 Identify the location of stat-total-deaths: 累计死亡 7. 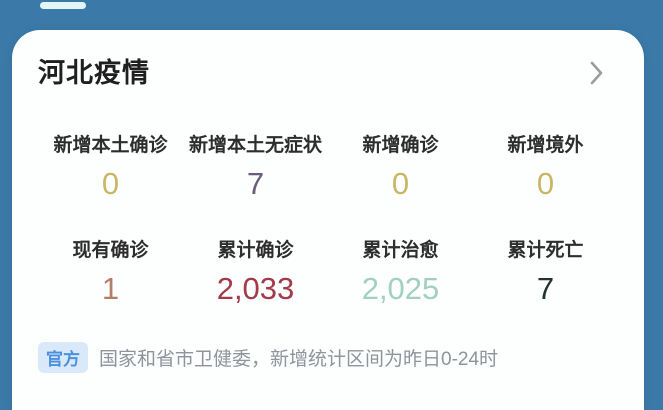
(545, 271).